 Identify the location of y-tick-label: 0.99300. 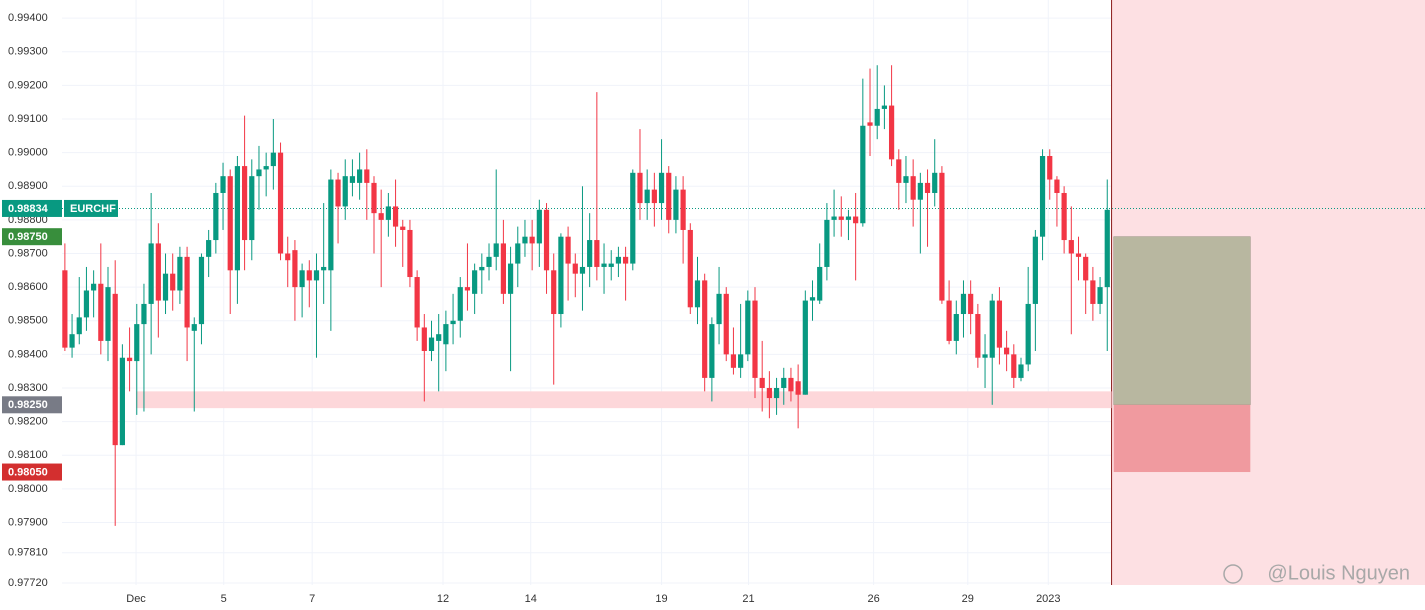
(28, 52).